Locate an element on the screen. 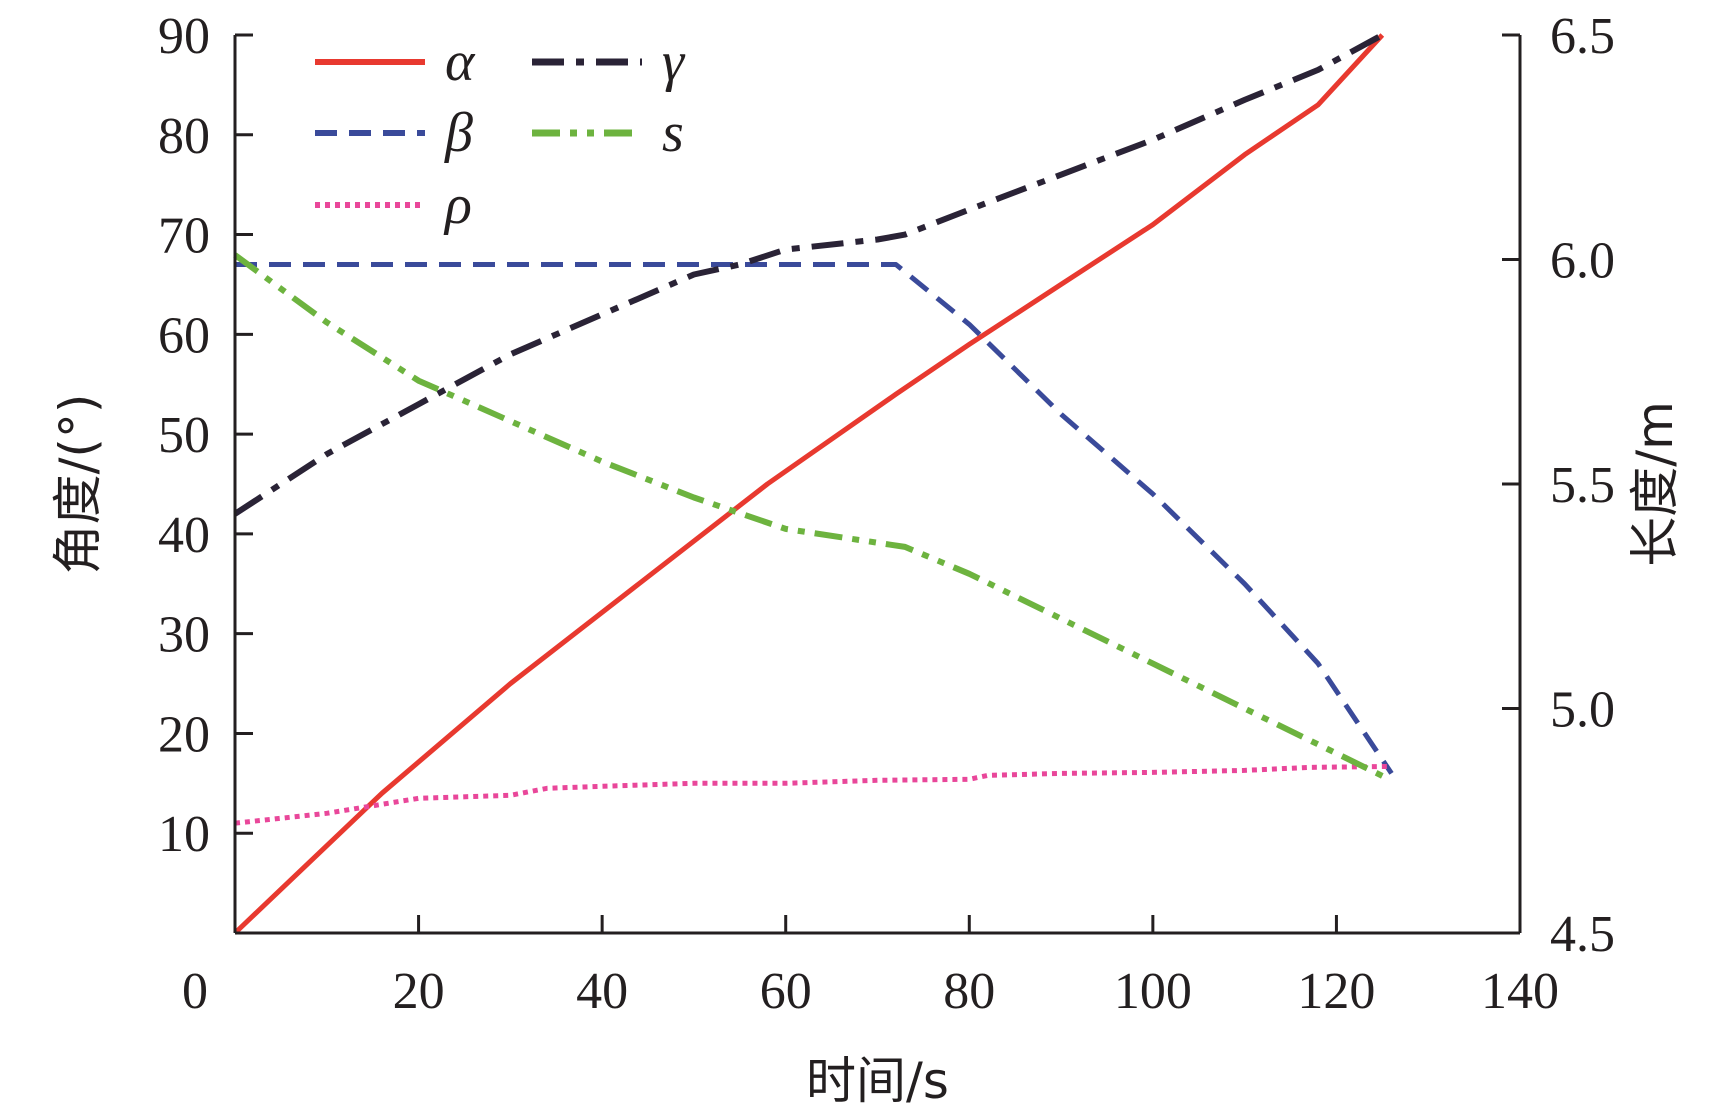 The height and width of the screenshot is (1118, 1727). y-left-tick-label: 70 is located at coordinates (184, 236).